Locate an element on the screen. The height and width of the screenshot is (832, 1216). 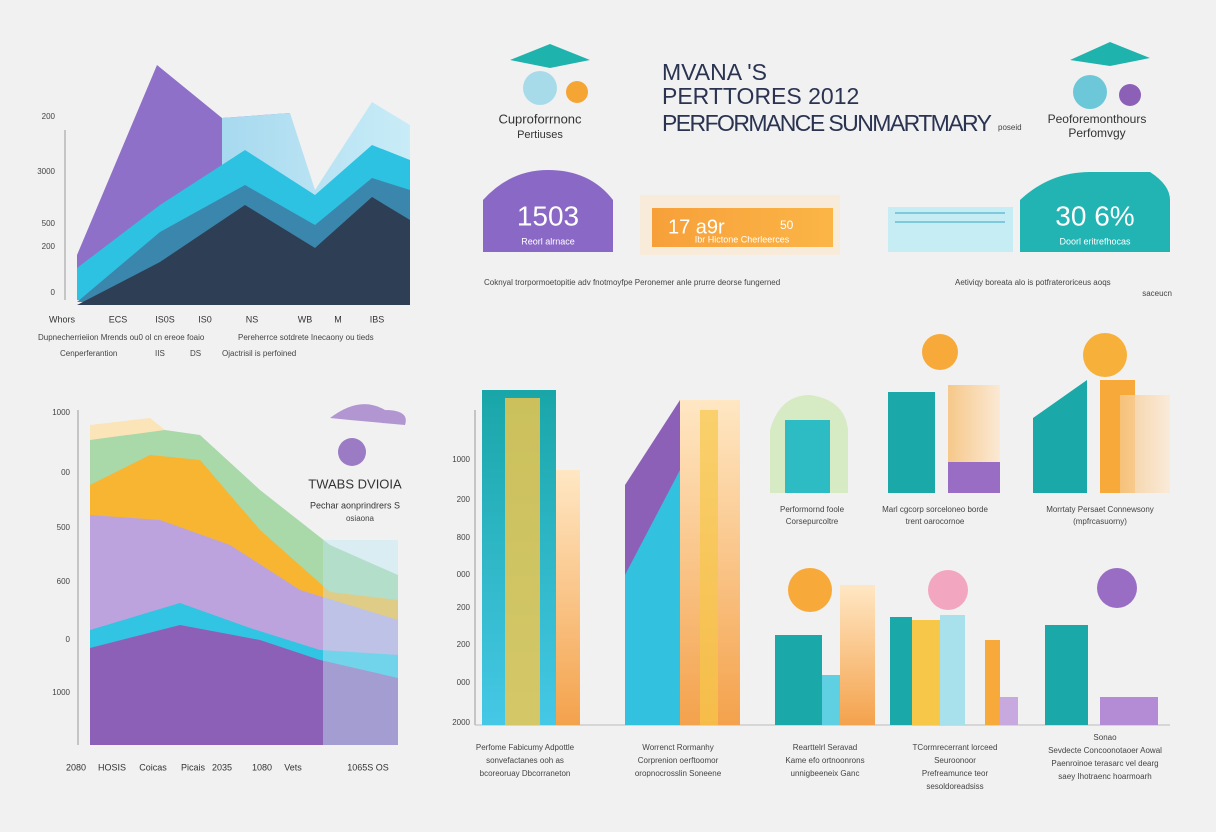
x-label: ECS is located at coordinates (118, 319).